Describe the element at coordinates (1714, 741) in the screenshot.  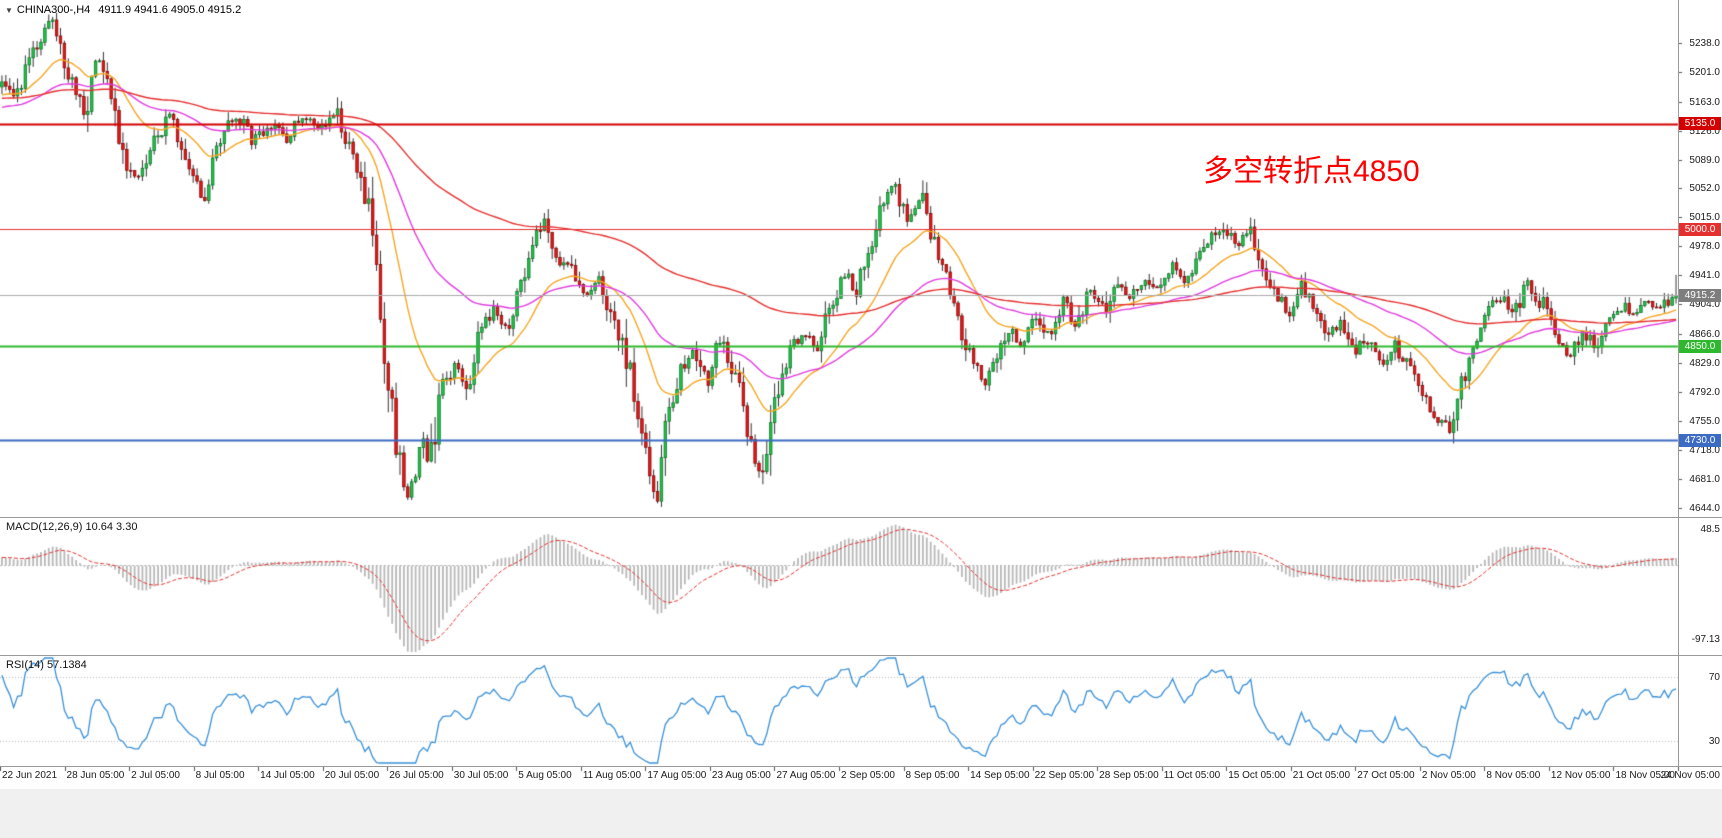
I see `rsi-level-30-label: 30` at that location.